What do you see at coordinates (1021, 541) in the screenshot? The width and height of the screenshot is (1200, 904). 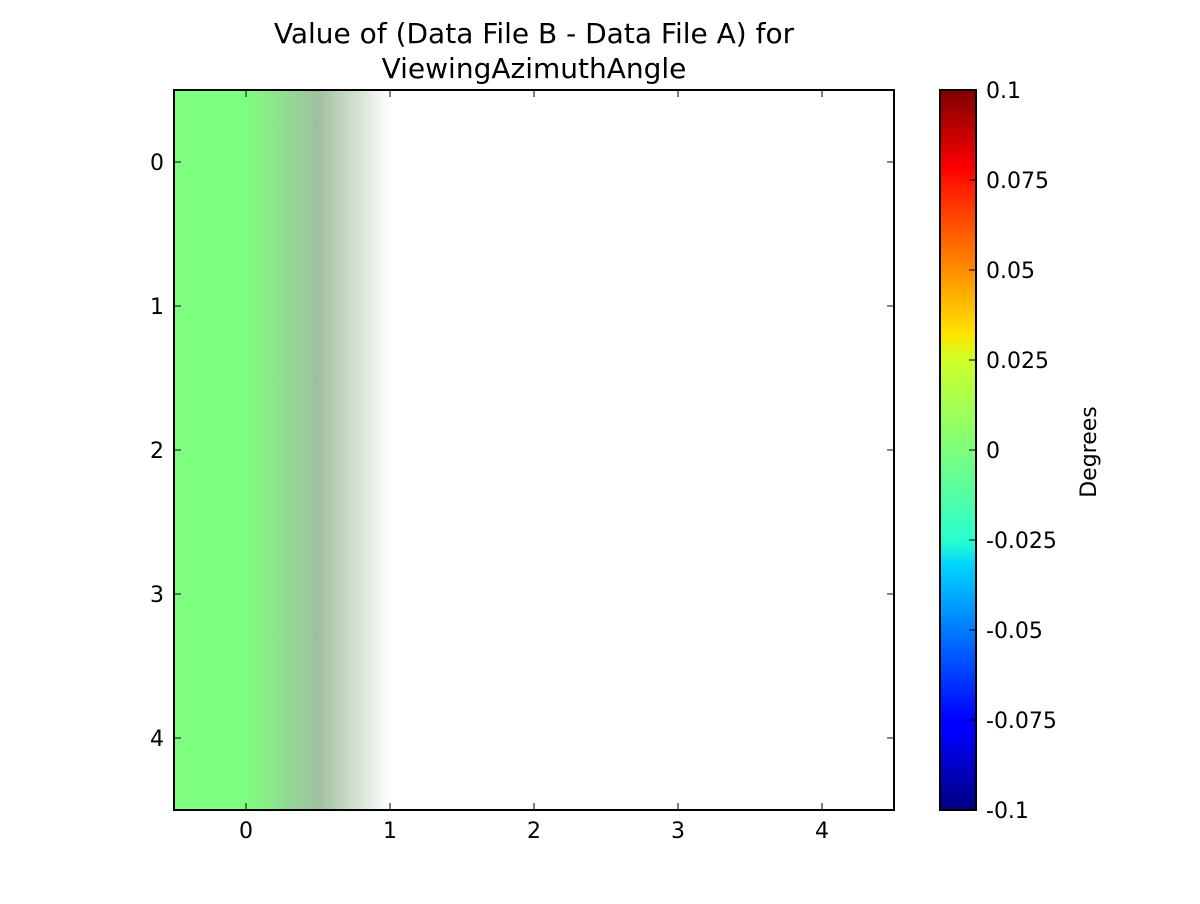 I see `colorbar-tick-label: -0.025` at bounding box center [1021, 541].